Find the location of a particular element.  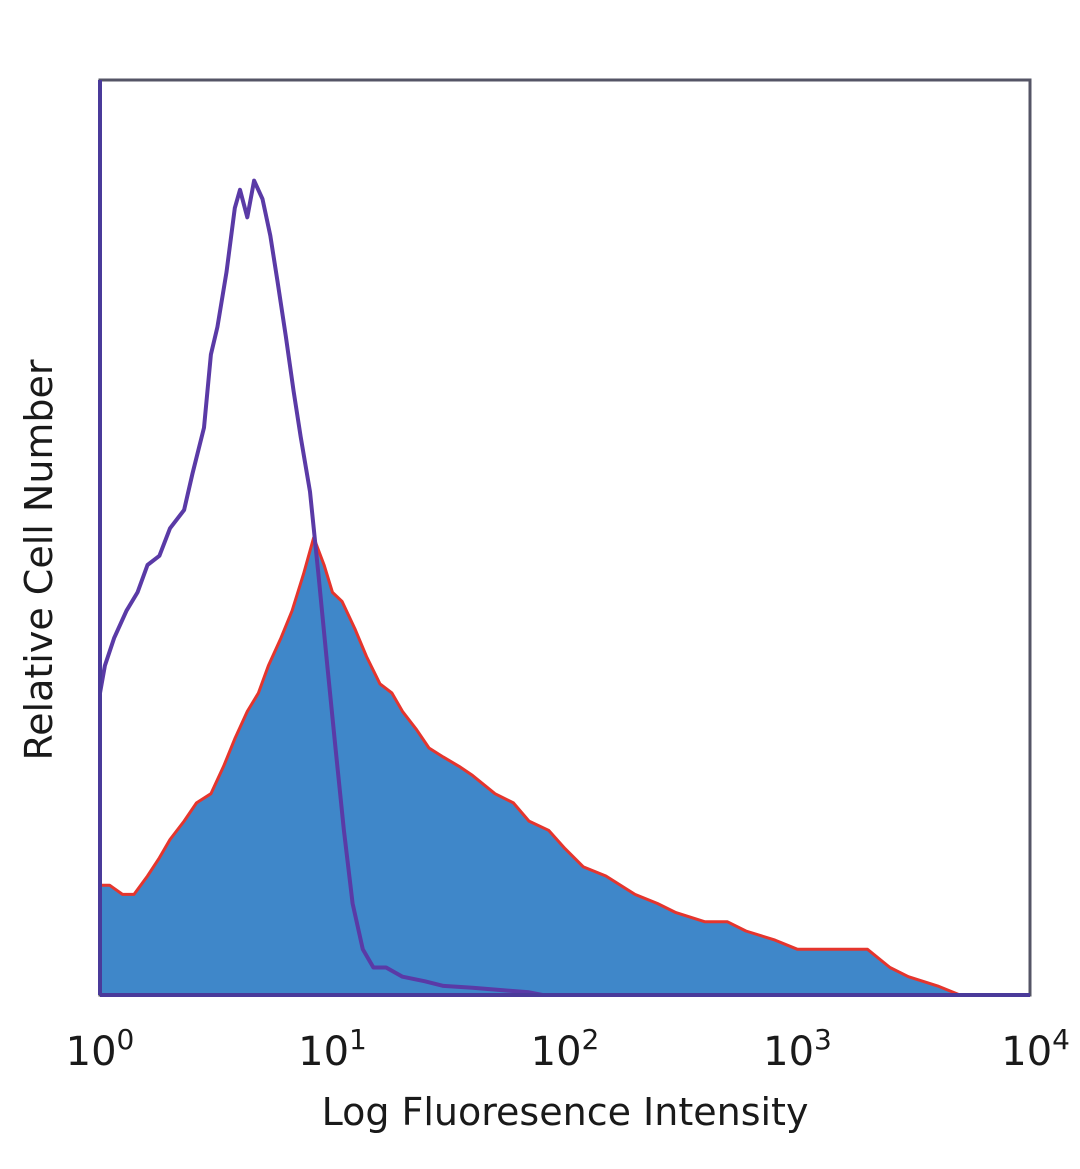

x-tick-label: 100 is located at coordinates (100, 1049).